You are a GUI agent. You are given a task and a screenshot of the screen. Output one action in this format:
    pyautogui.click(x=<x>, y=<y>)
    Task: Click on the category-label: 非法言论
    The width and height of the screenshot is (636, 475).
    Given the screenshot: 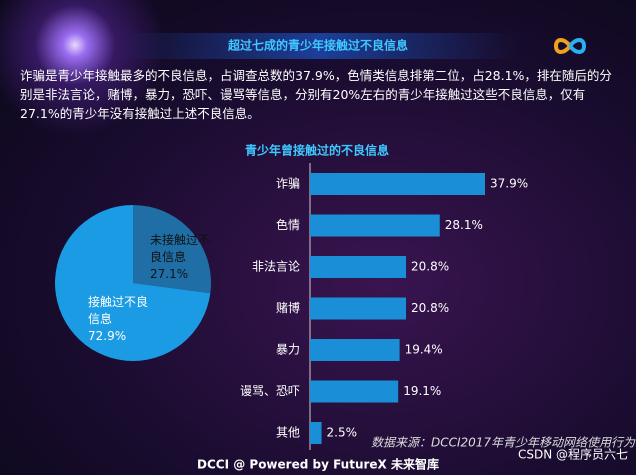 What is the action you would take?
    pyautogui.click(x=276, y=267)
    